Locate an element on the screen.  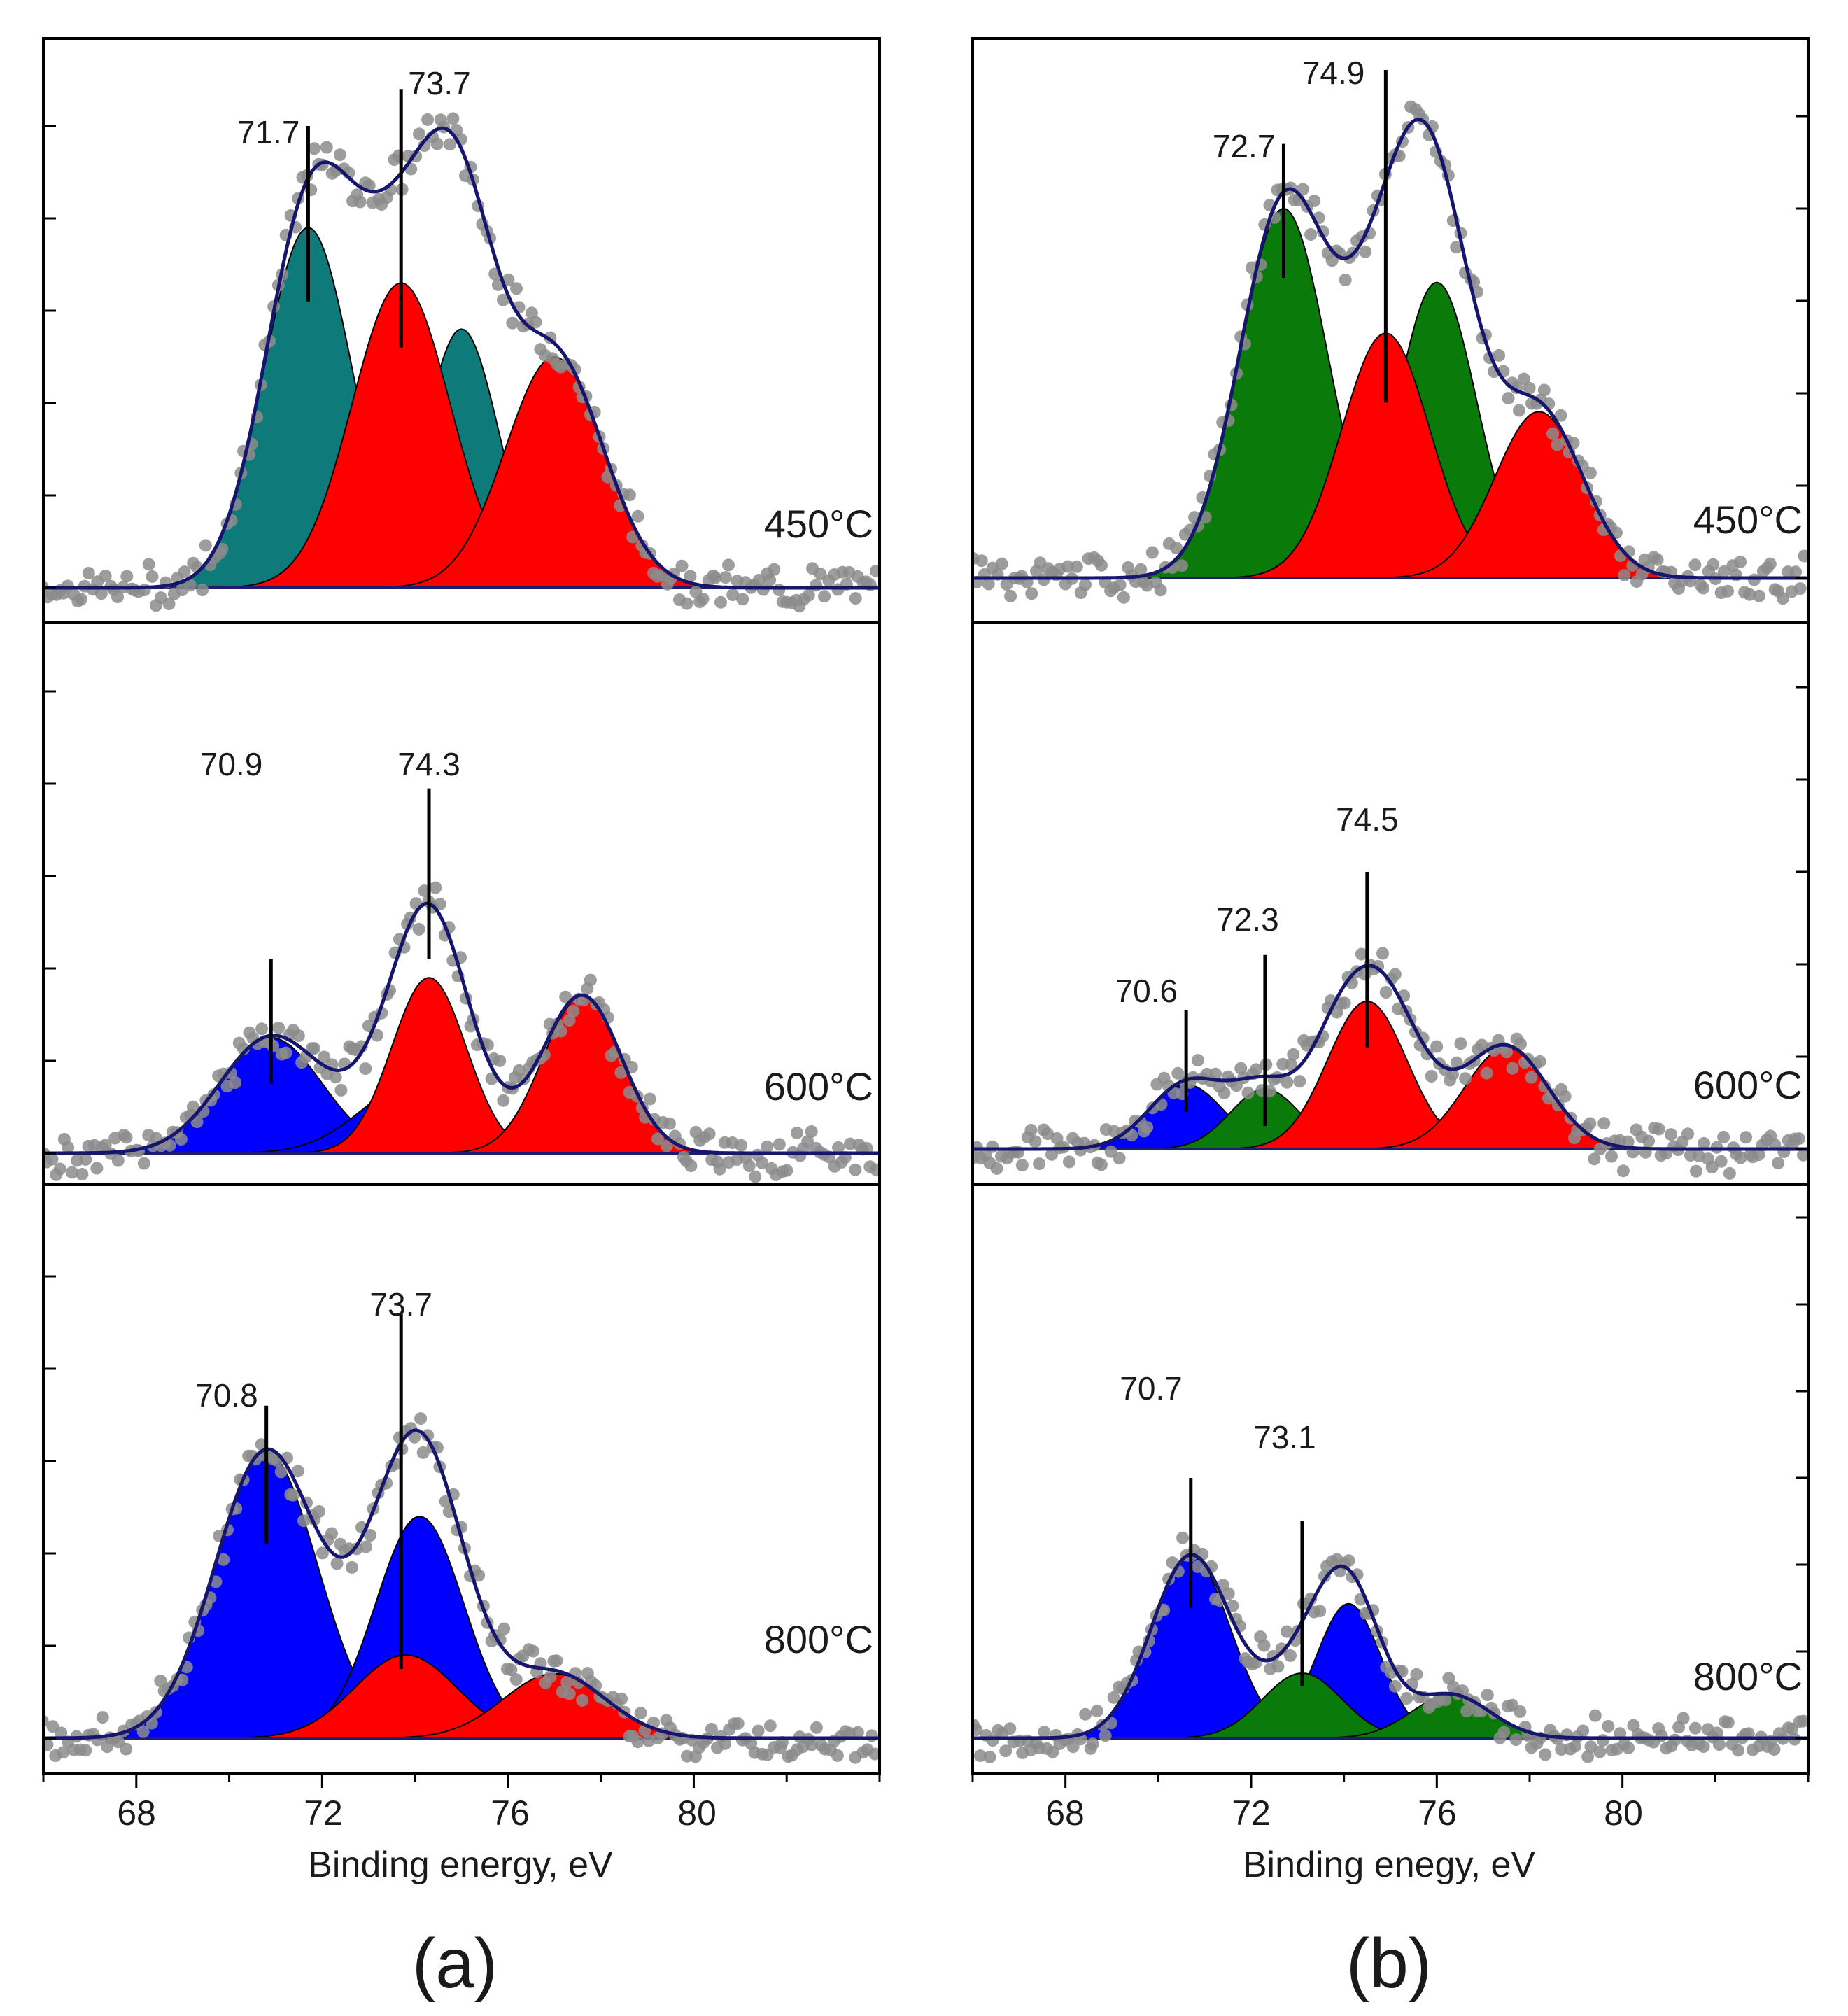
panel-label-a: (a) is located at coordinates (455, 1963).